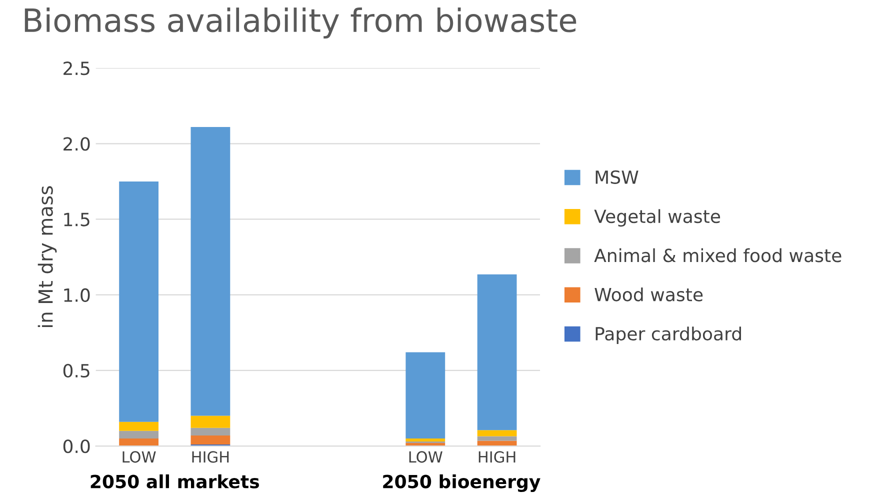  I want to click on y-tick-label: 1.5, so click(77, 219).